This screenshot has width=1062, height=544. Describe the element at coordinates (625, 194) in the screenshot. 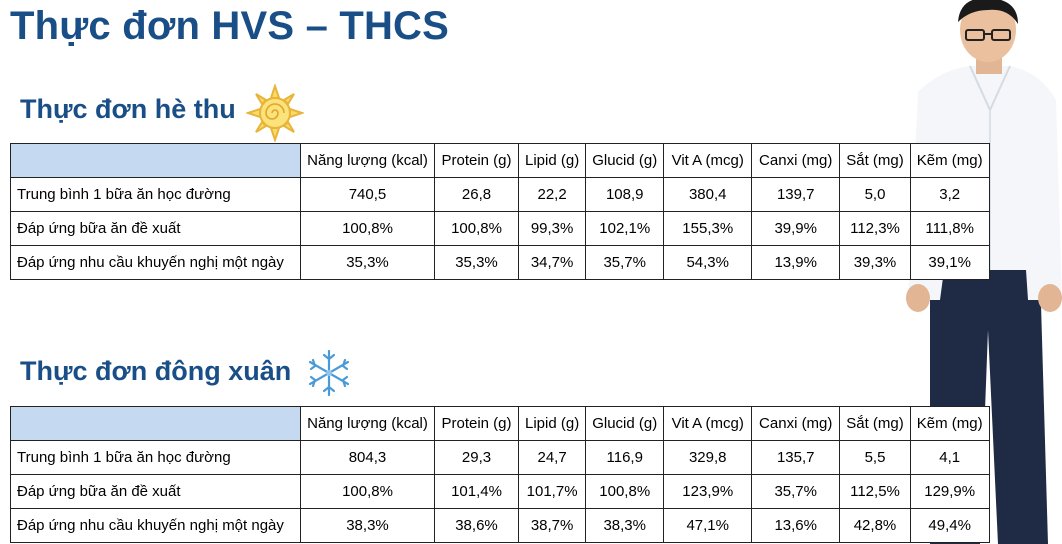

I see `table-cell: 108,9` at that location.